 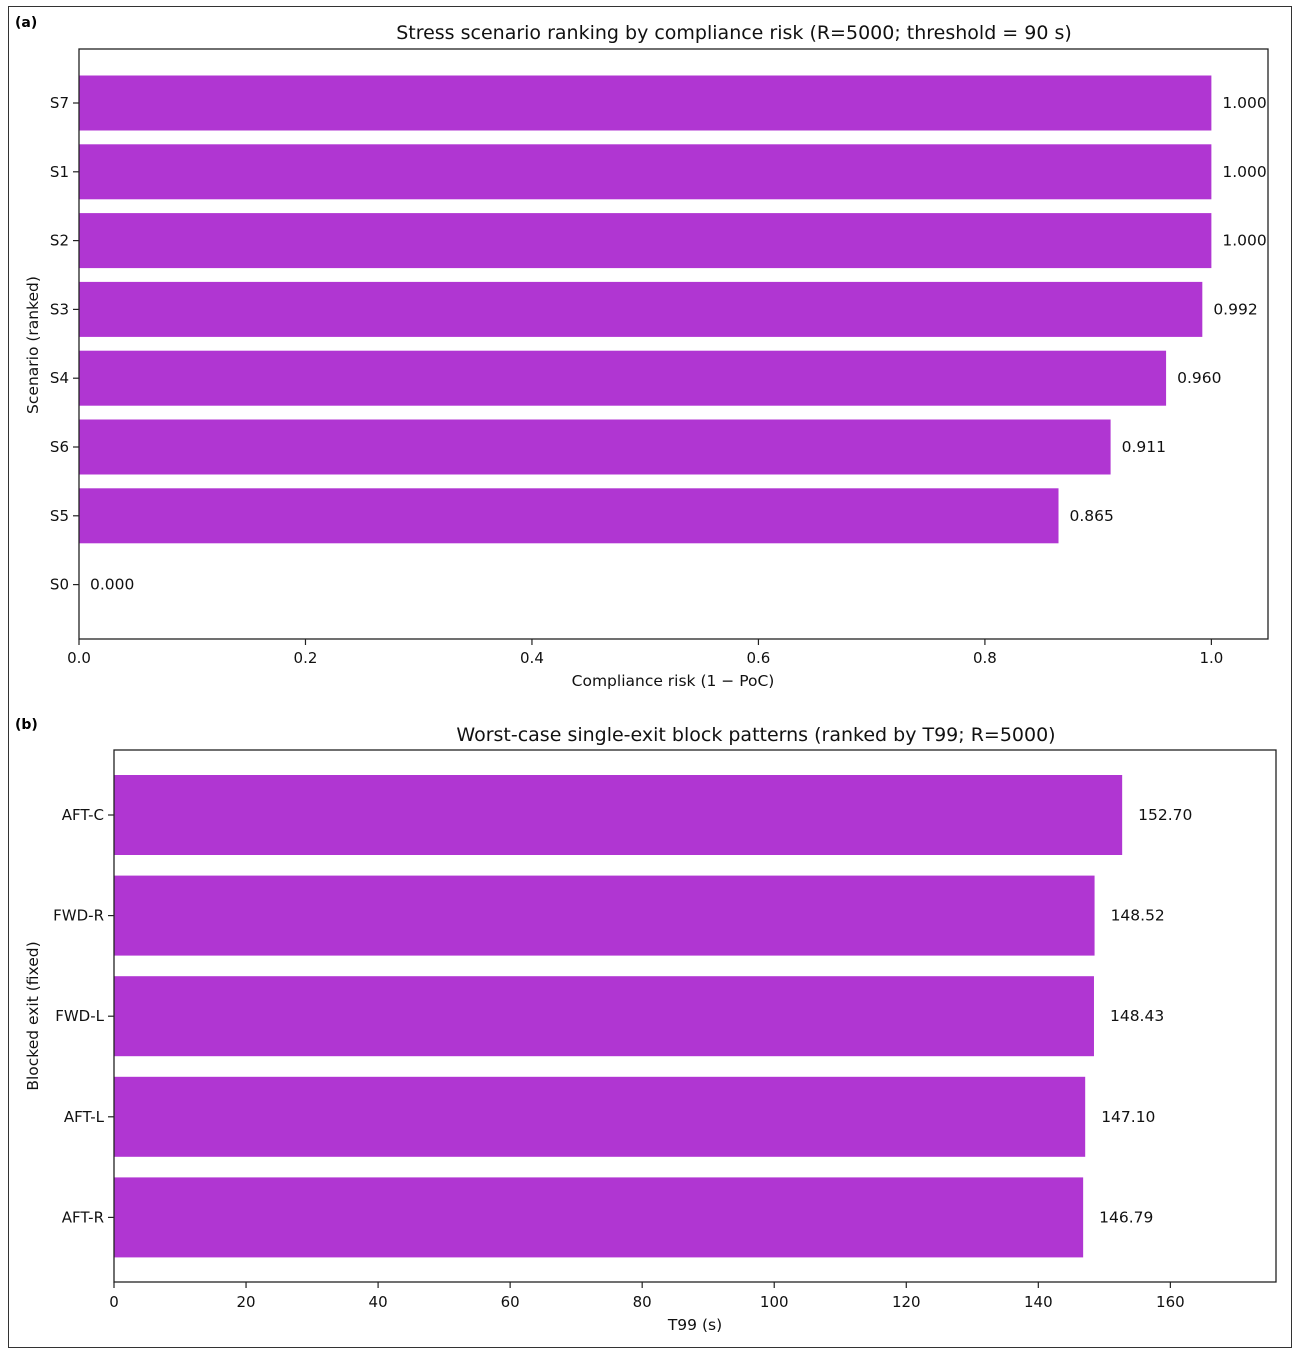 I want to click on chart-a-ytick-label: S2, so click(x=59, y=241).